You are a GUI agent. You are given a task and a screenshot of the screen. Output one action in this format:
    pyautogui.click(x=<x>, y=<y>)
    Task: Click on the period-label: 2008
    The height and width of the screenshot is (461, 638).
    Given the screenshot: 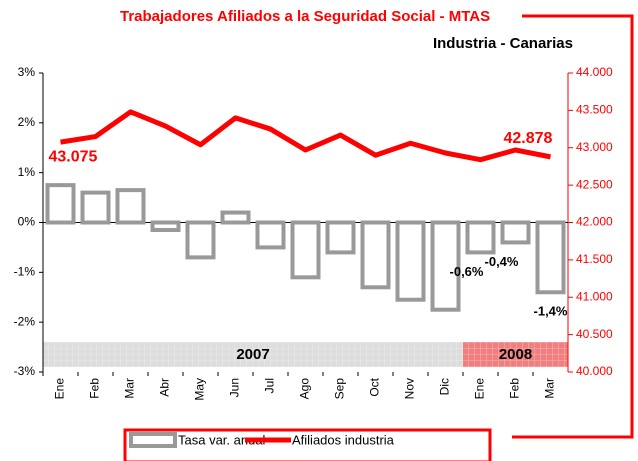 What is the action you would take?
    pyautogui.click(x=515, y=354)
    